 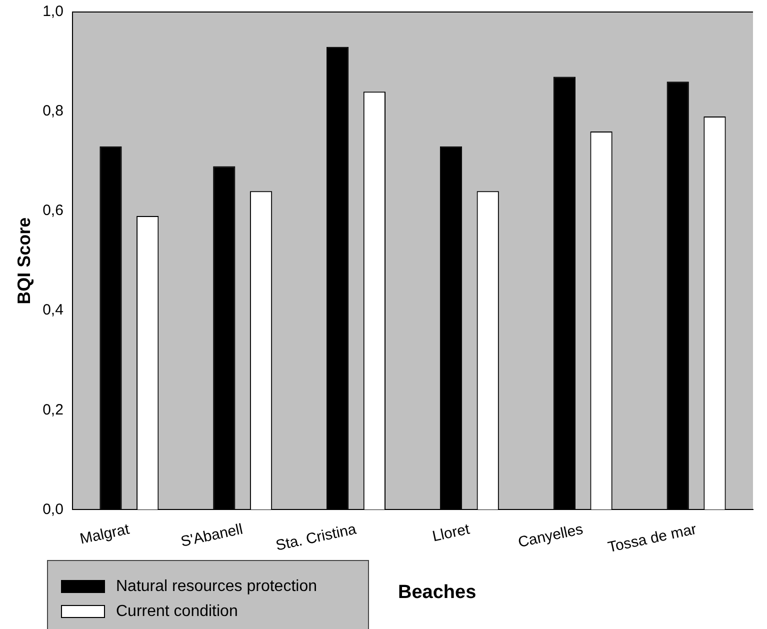 What do you see at coordinates (53, 11) in the screenshot?
I see `y-tick-label: 1,0` at bounding box center [53, 11].